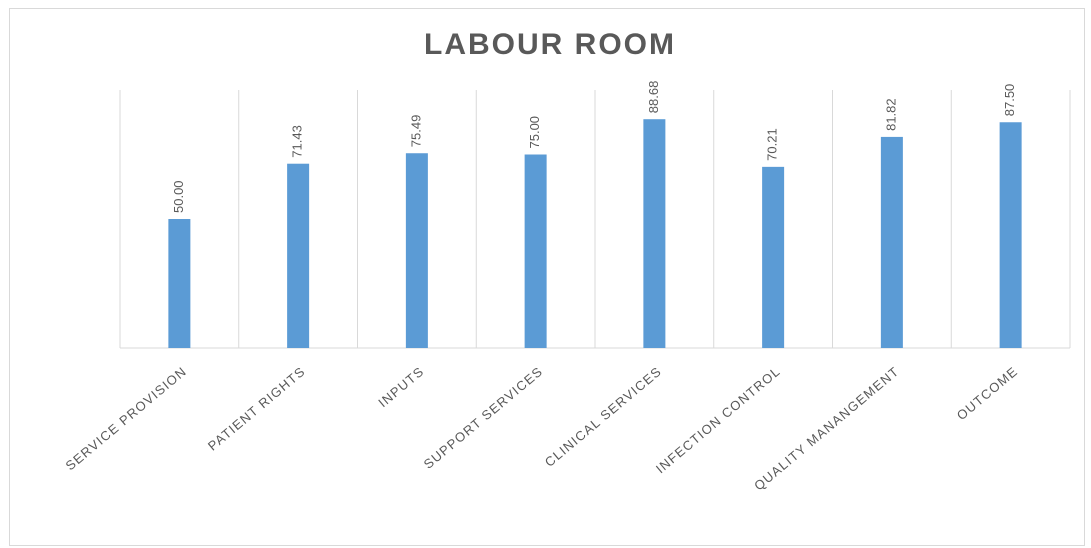  I want to click on data-label: 87.50, so click(1009, 100).